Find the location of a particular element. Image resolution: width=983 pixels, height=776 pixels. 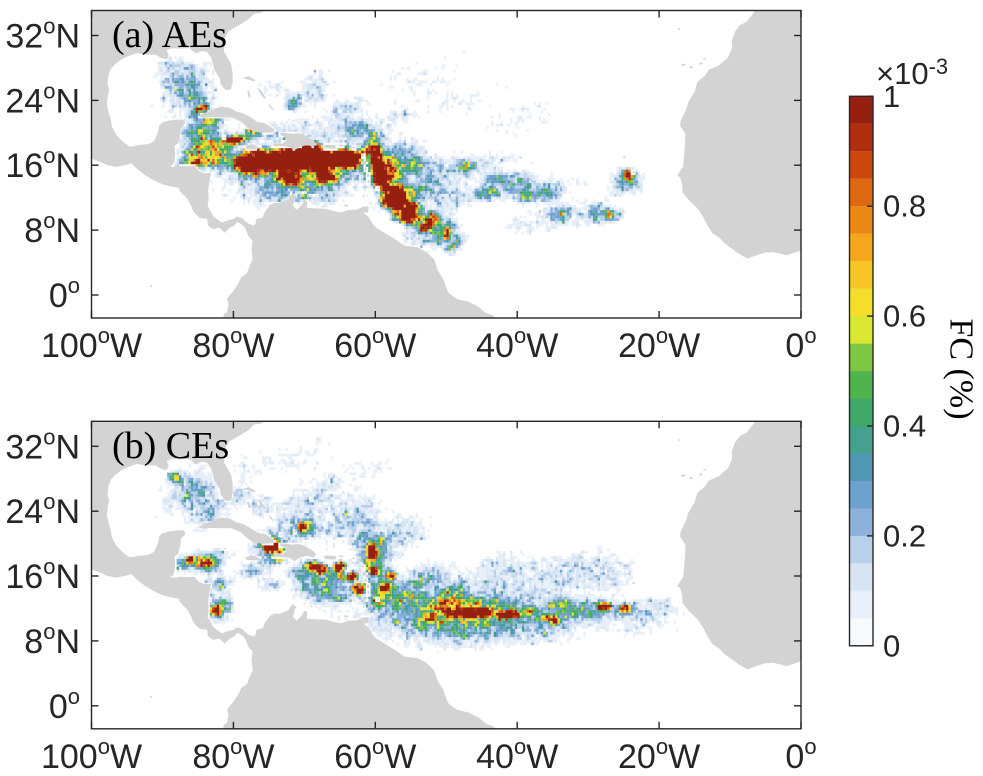

svg-text: (b) CEs is located at coordinates (170, 446).